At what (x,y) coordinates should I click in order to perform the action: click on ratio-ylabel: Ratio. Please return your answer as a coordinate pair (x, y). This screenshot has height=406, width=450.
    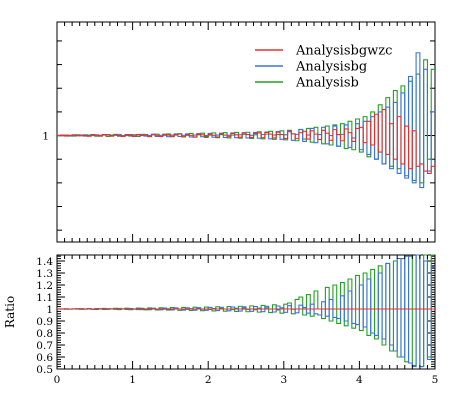
    Looking at the image, I should click on (10, 312).